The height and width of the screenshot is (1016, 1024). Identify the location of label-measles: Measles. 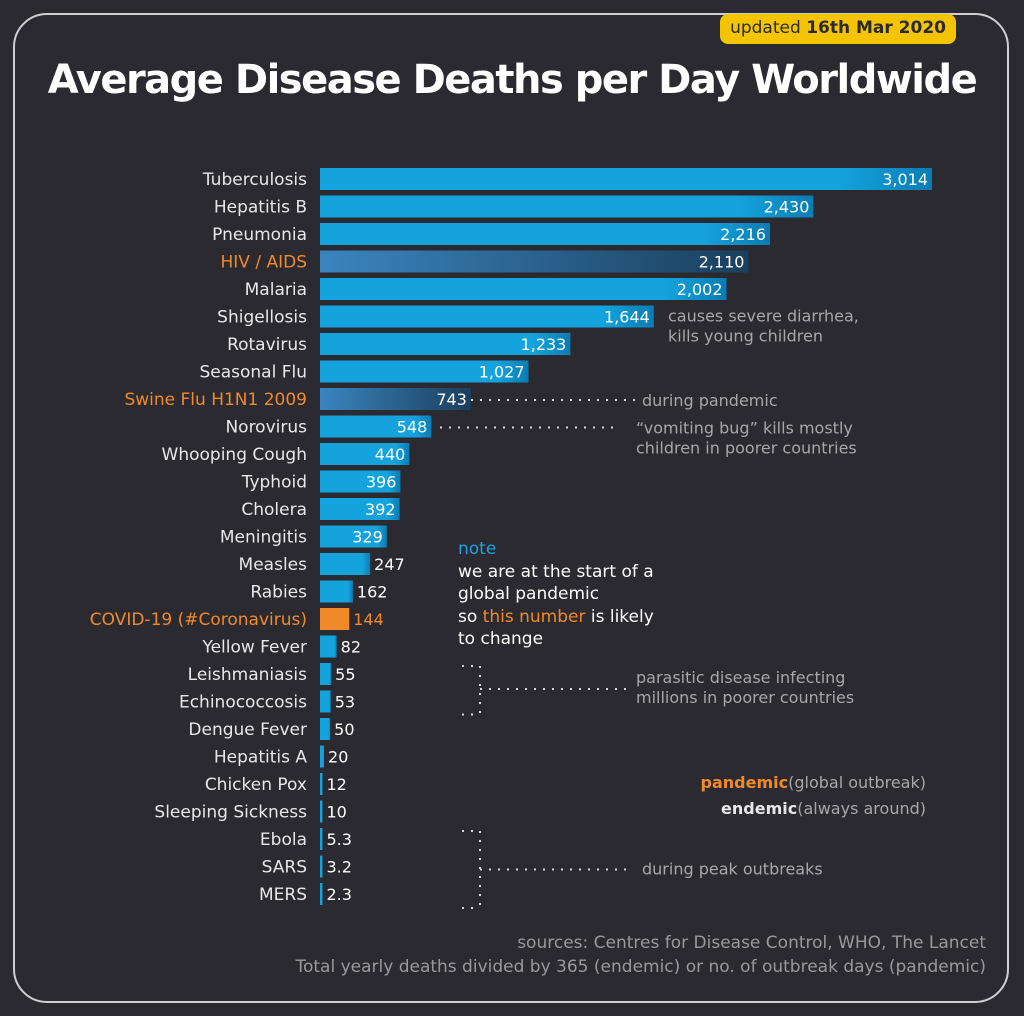
(273, 565).